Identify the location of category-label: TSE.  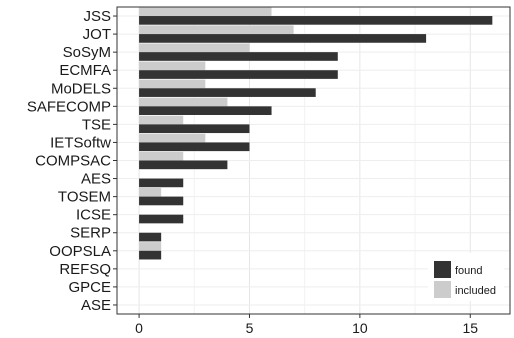
(96, 124).